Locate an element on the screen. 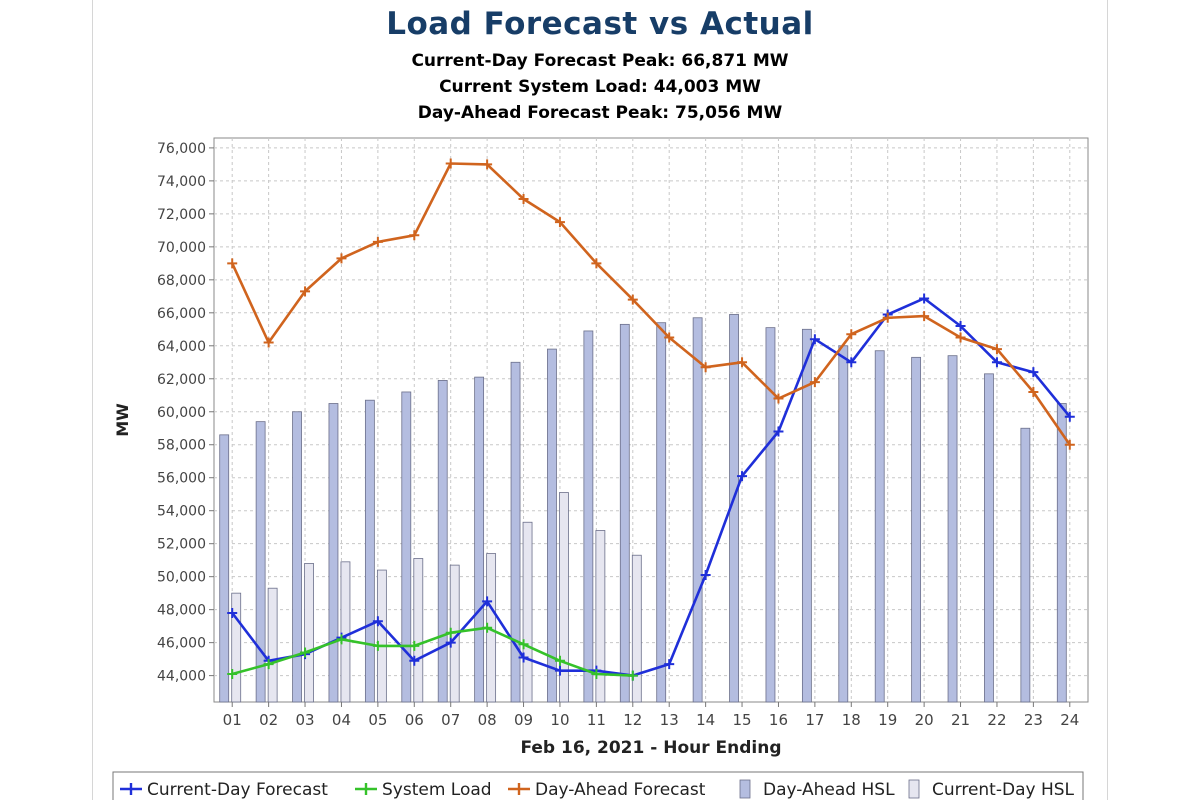 This screenshot has width=1200, height=800. legend-label: System Load is located at coordinates (437, 790).